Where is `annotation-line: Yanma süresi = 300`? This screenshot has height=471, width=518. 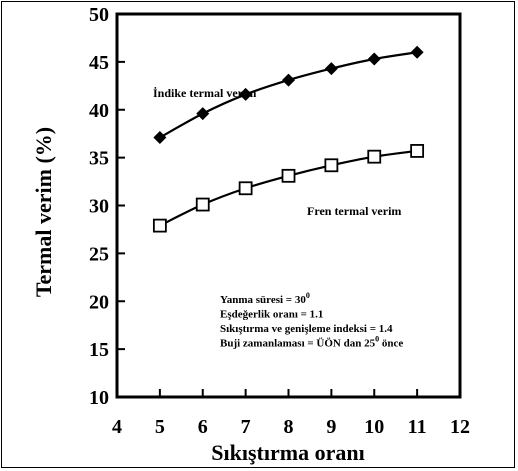 annotation-line: Yanma süresi = 300 is located at coordinates (265, 298).